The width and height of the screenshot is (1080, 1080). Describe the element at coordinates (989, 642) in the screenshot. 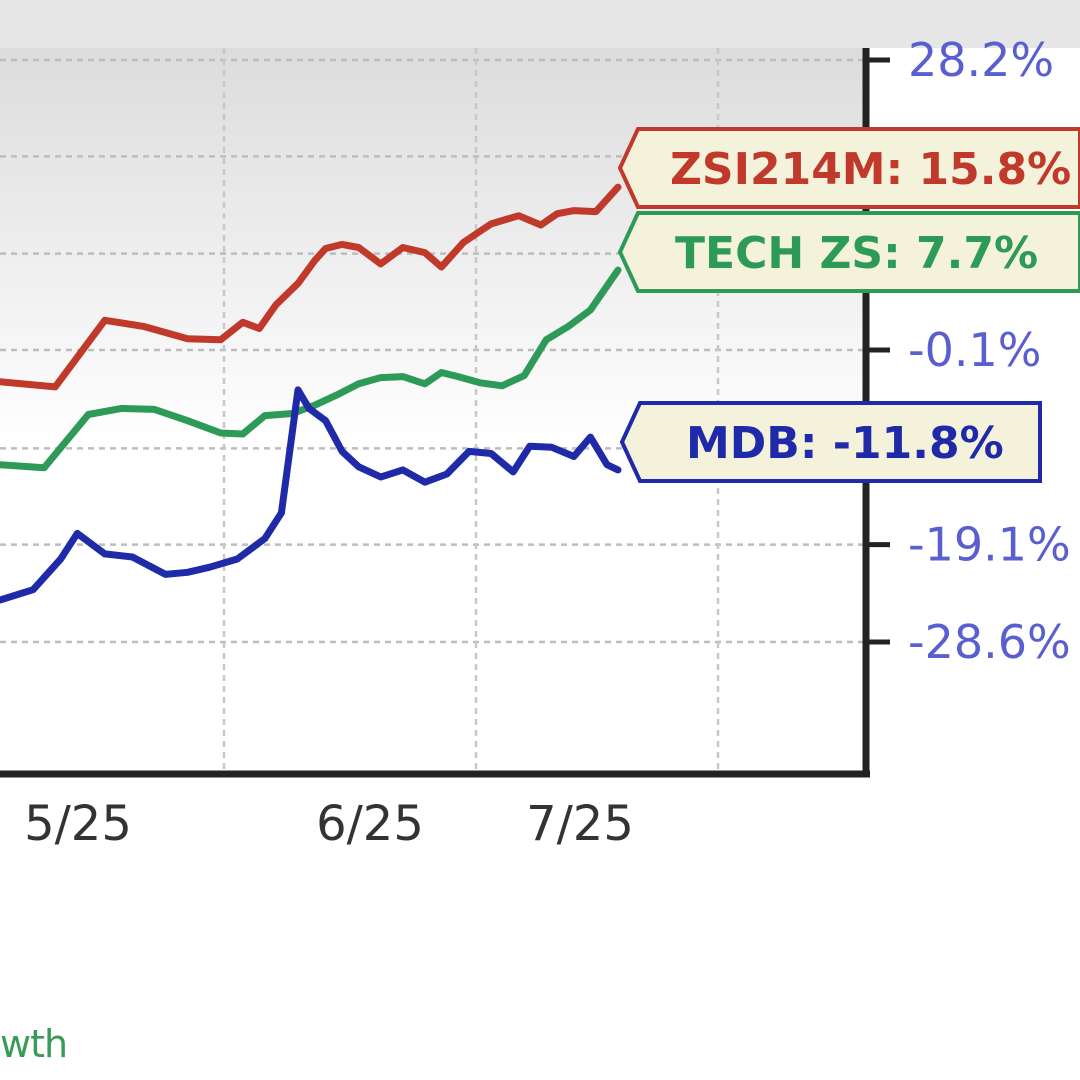

I see `y-tick-label: -28.6%` at that location.